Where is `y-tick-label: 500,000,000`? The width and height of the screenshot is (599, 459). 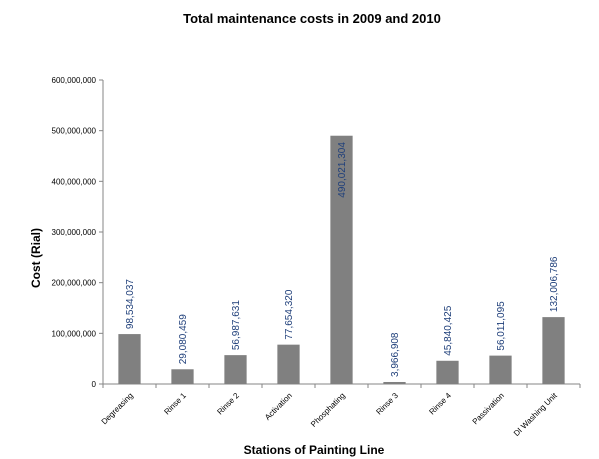 y-tick-label: 500,000,000 is located at coordinates (74, 131).